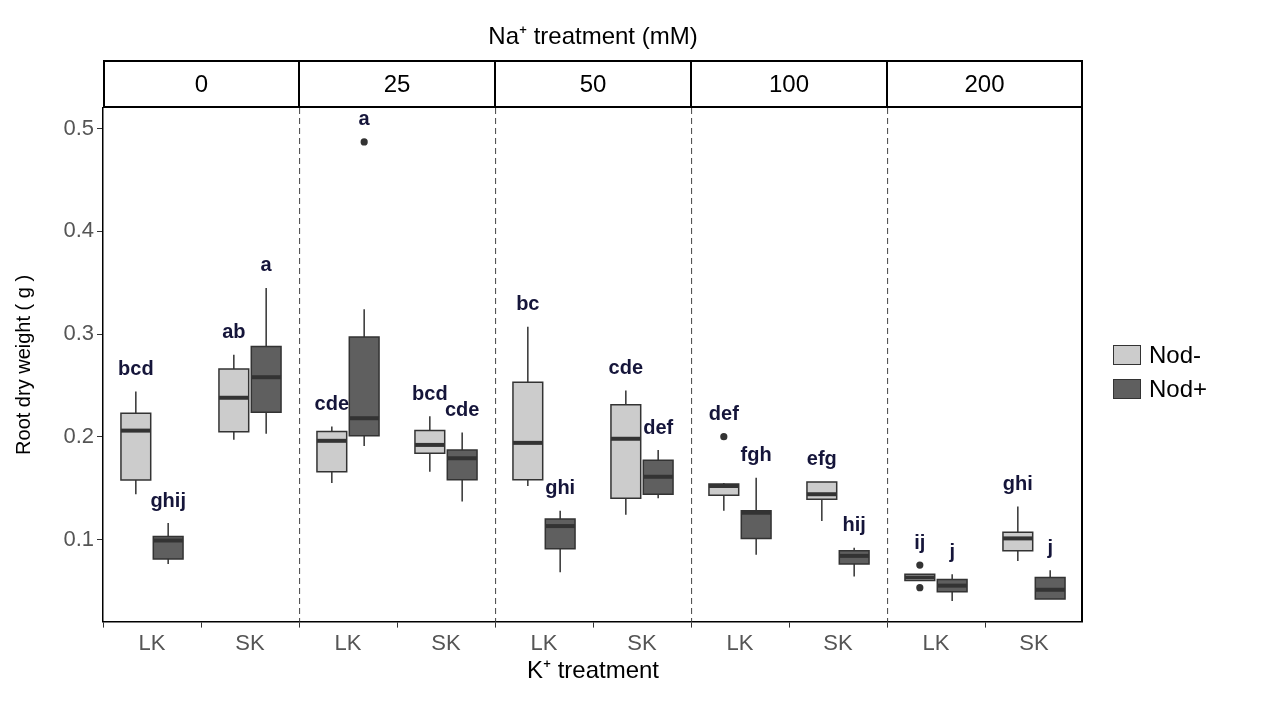 The image size is (1265, 725). Describe the element at coordinates (1175, 355) in the screenshot. I see `legend-label: Nod-` at that location.